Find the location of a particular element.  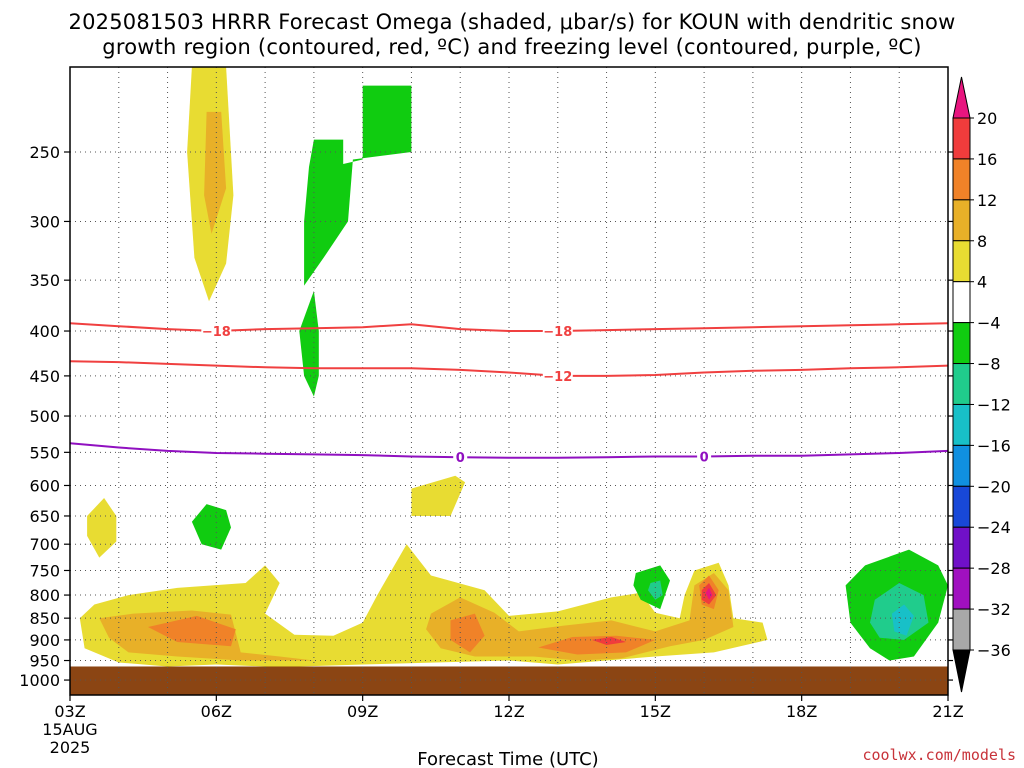

y-tick-label: 250 is located at coordinates (44, 152).